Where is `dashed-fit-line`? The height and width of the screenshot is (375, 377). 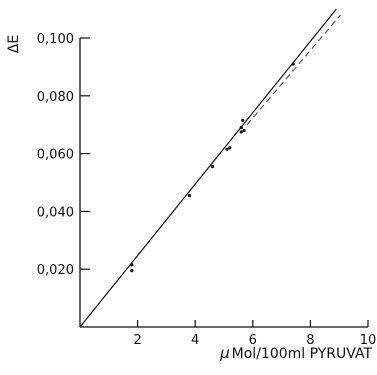
dashed-fit-line is located at coordinates (294, 70).